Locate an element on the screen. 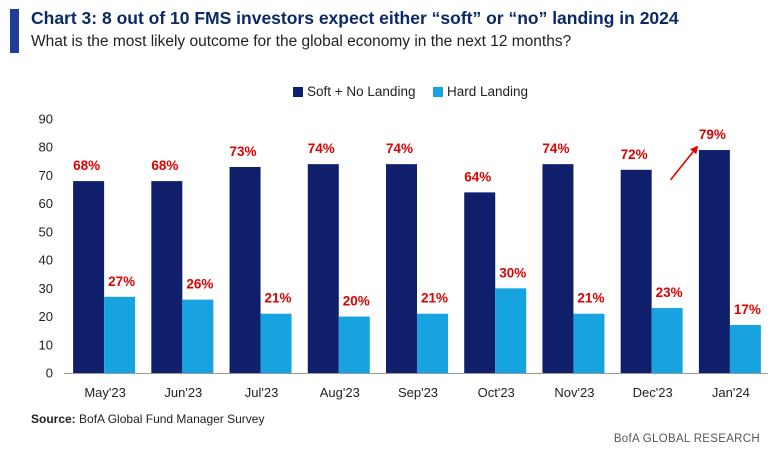 Image resolution: width=774 pixels, height=457 pixels. data-label-hard-landing: 27% is located at coordinates (121, 281).